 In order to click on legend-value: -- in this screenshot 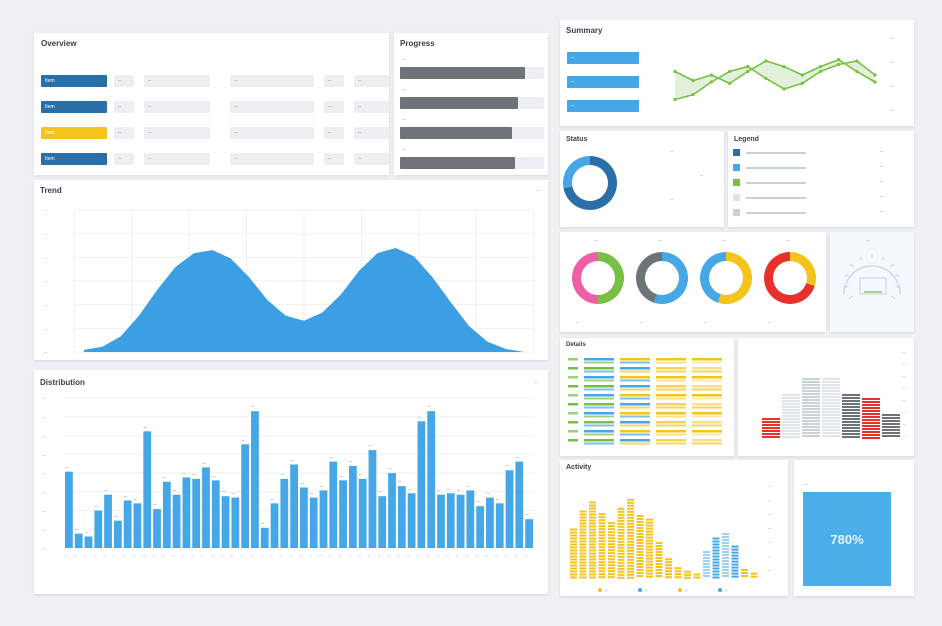, I will do `click(882, 152)`.